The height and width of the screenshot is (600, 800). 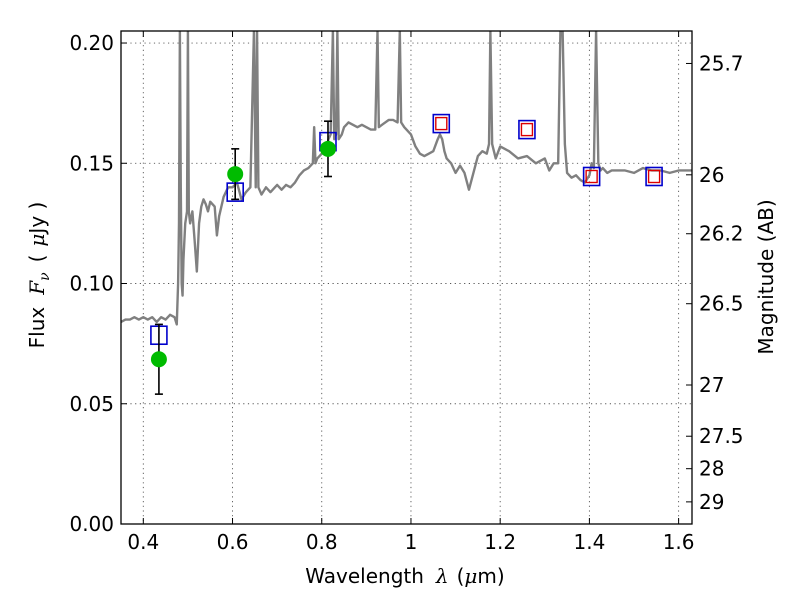 I want to click on right-axis-label: Magnitude (AB), so click(x=766, y=276).